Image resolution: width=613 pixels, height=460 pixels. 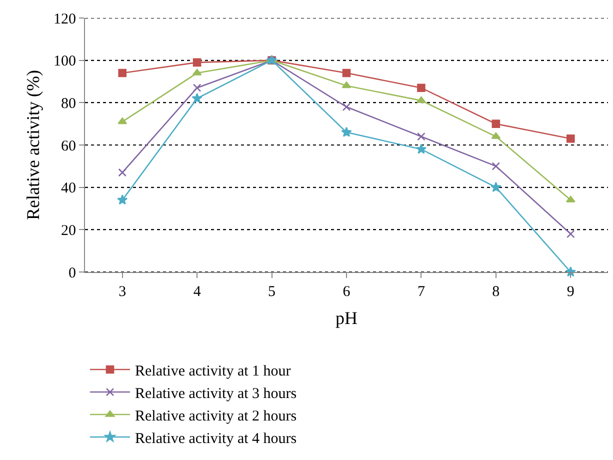 What do you see at coordinates (216, 416) in the screenshot?
I see `legend-label: Relative activity at 2 hours` at bounding box center [216, 416].